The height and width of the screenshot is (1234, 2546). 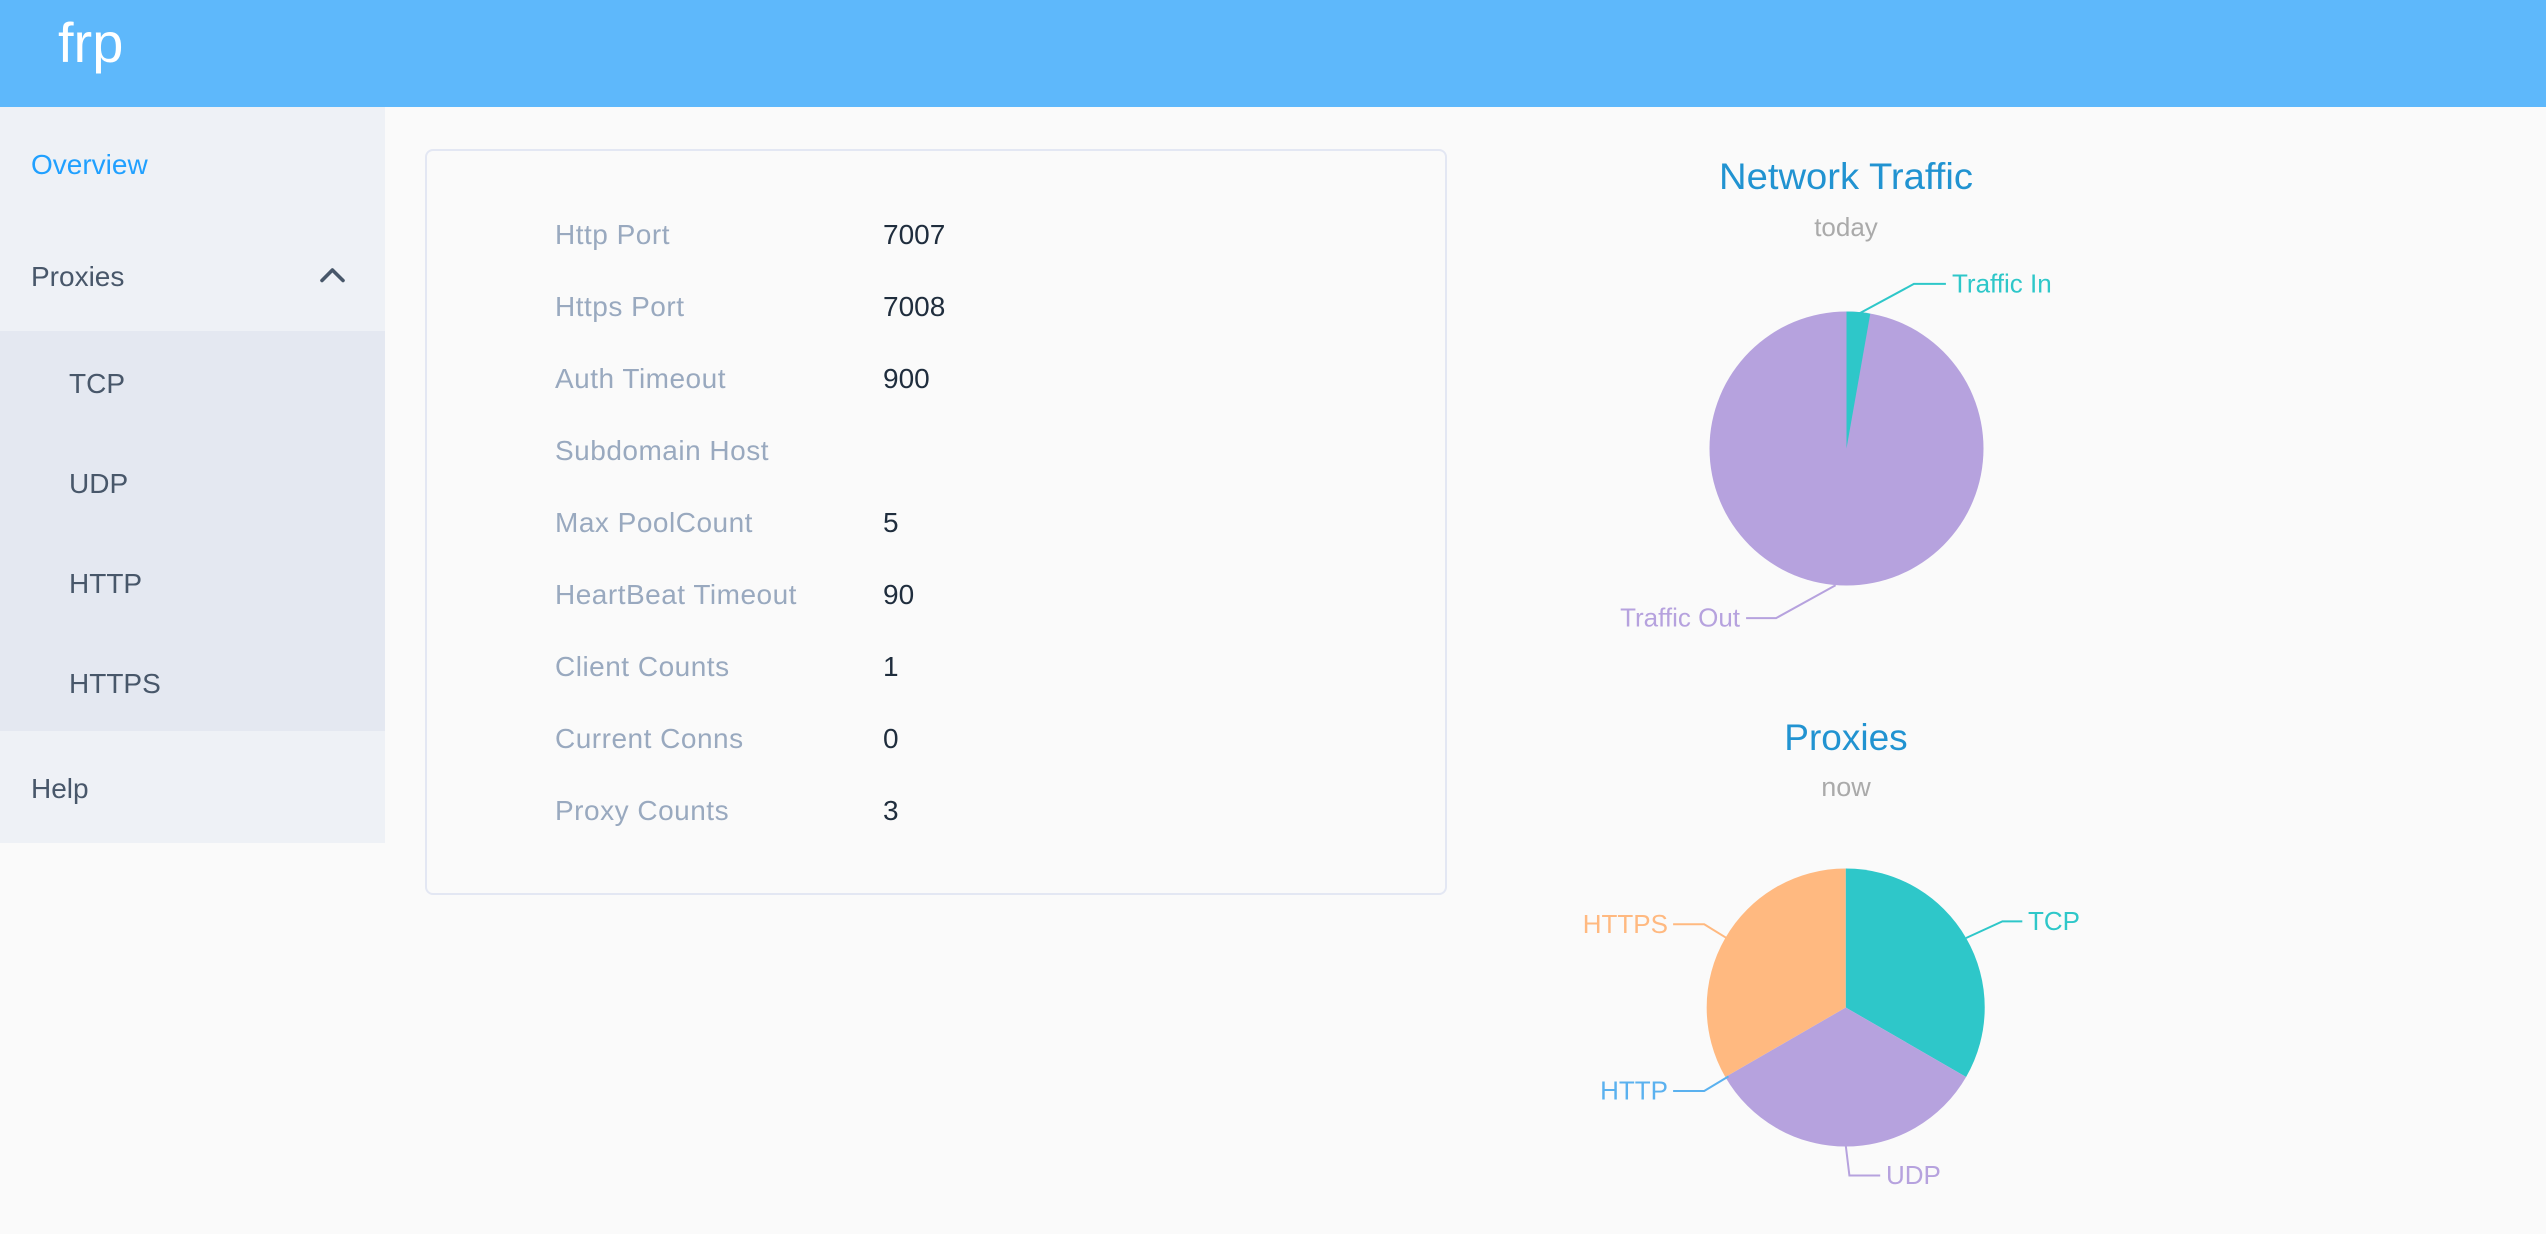 What do you see at coordinates (2054, 921) in the screenshot?
I see `svg-text: TCP` at bounding box center [2054, 921].